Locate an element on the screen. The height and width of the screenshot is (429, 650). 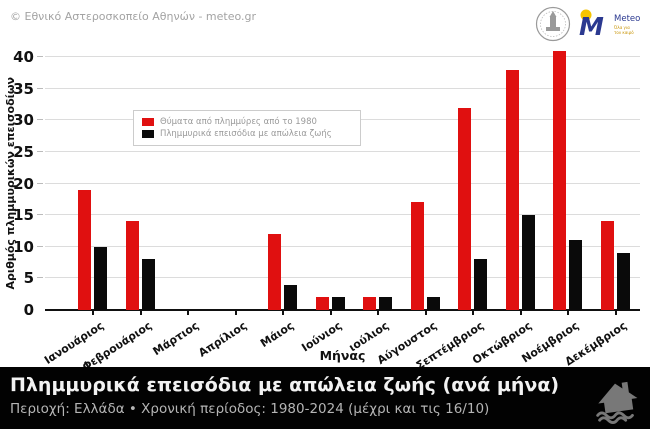
bar-red-Ιανουάριος is located at coordinates (84, 249).